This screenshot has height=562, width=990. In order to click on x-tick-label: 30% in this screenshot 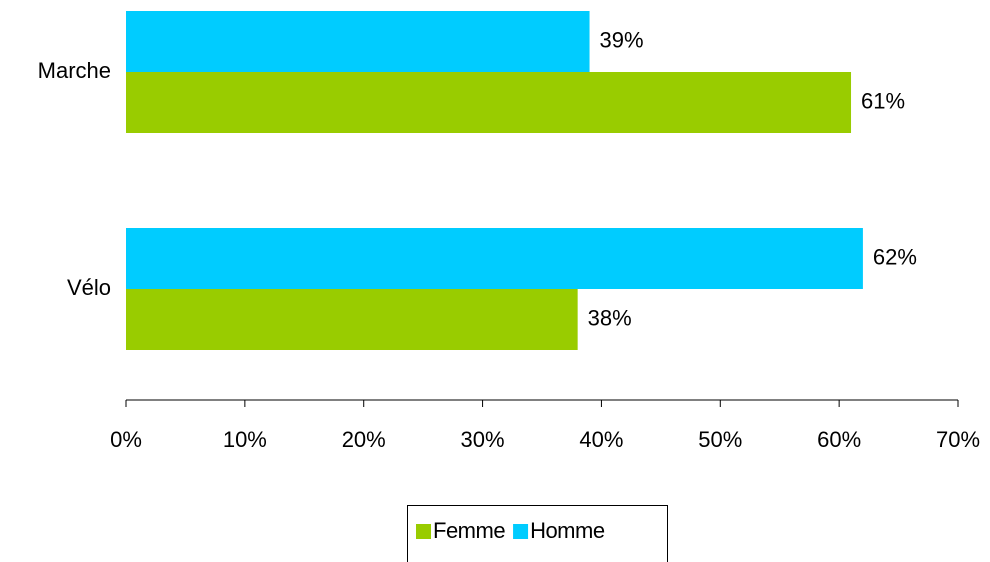, I will do `click(483, 439)`.